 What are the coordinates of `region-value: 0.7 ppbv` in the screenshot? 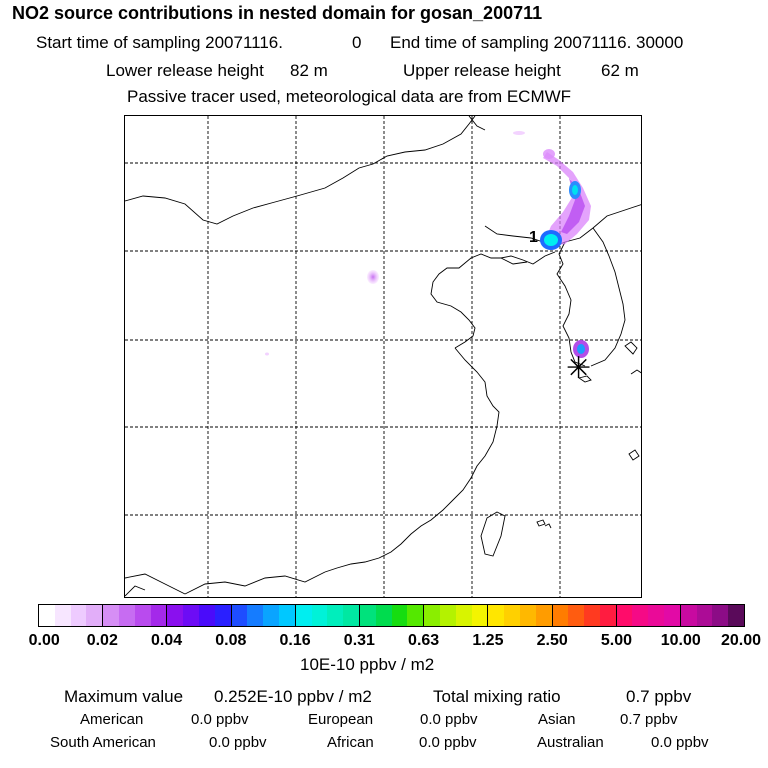 It's located at (649, 719).